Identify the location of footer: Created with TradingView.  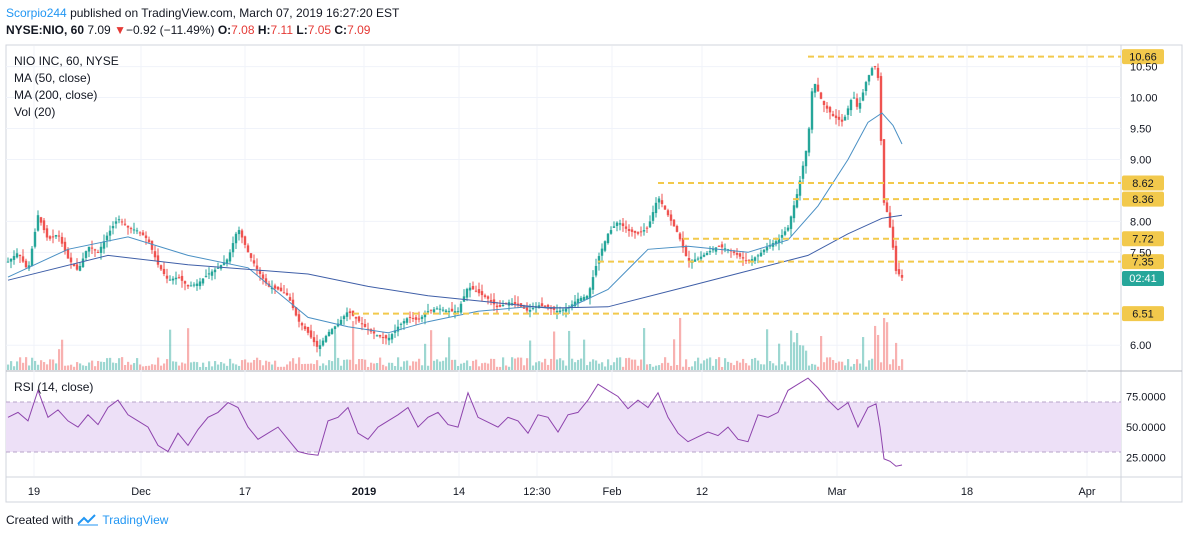
(87, 520).